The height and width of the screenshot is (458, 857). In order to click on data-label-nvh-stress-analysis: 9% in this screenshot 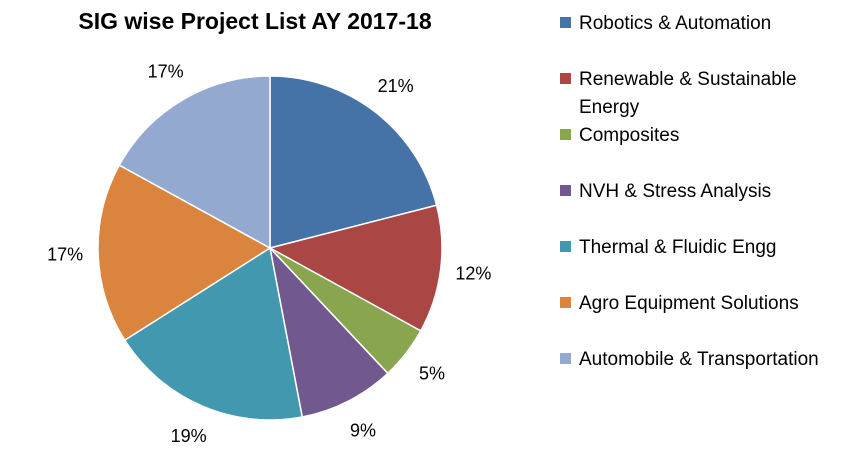, I will do `click(363, 431)`.